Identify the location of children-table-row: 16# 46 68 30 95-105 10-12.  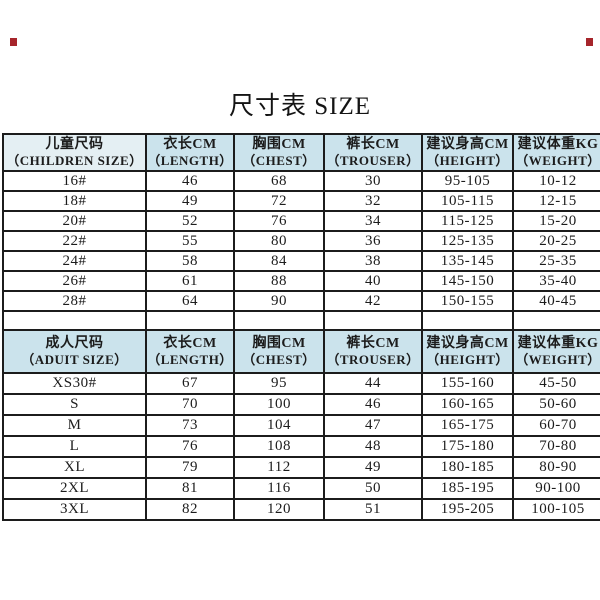
(301, 181).